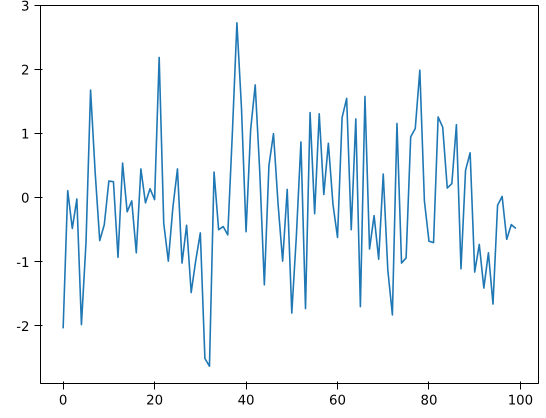 This screenshot has height=418, width=546. I want to click on y-tick-label: 3, so click(25, 7).